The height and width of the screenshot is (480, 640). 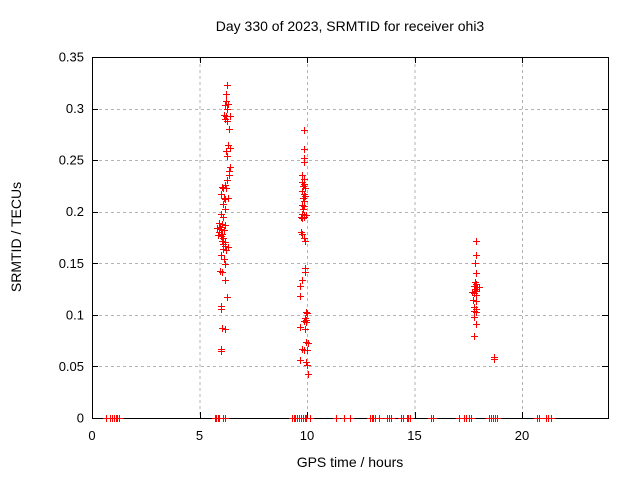 What do you see at coordinates (75, 108) in the screenshot?
I see `y-tick-label: 0.3` at bounding box center [75, 108].